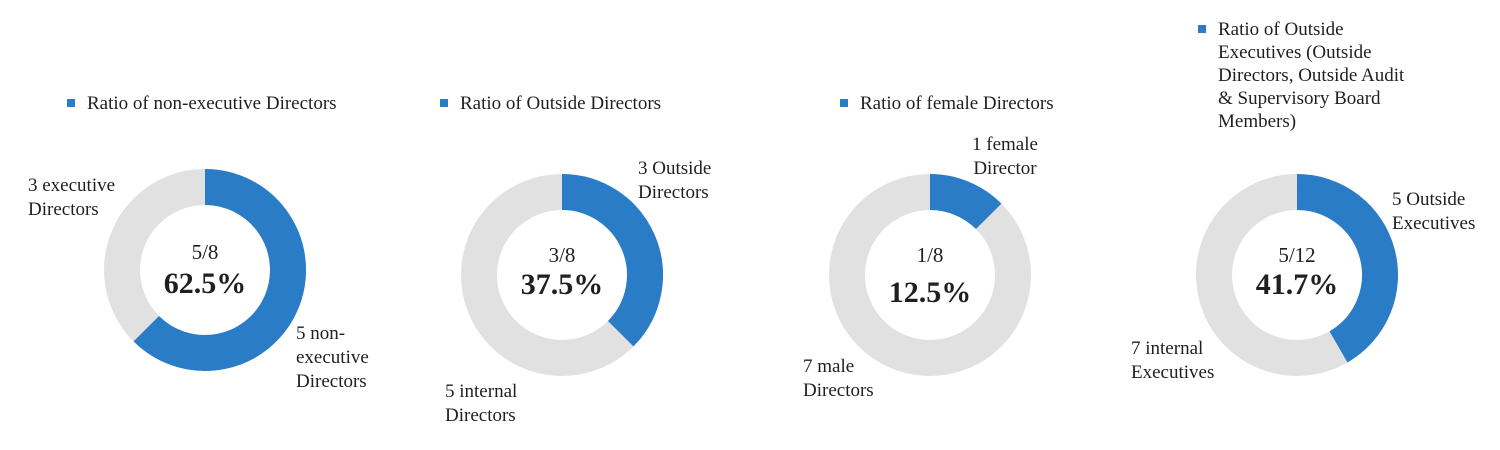  Describe the element at coordinates (930, 292) in the screenshot. I see `percent-3: 12.5%` at that location.